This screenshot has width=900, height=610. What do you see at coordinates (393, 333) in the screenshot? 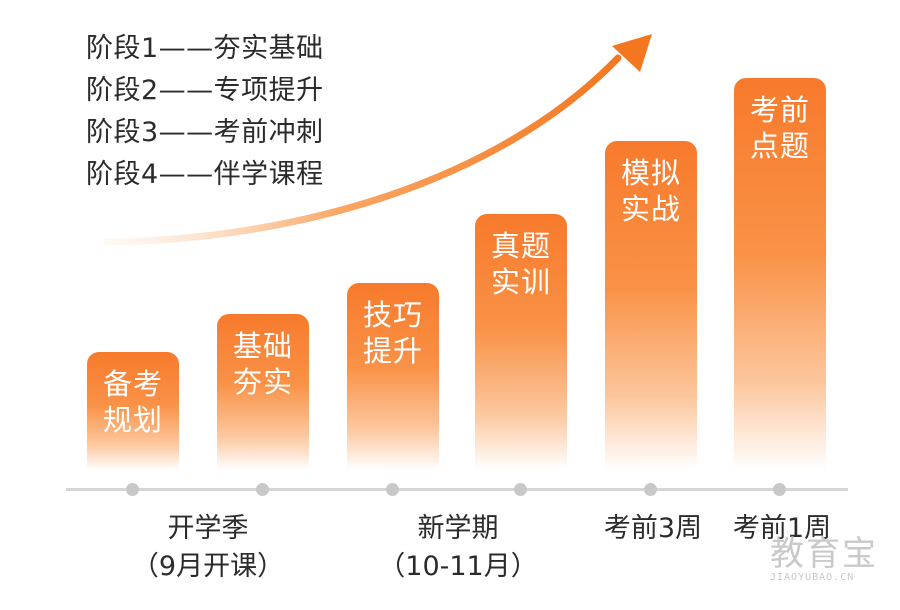
I see `bar-label: 技巧 提升` at bounding box center [393, 333].